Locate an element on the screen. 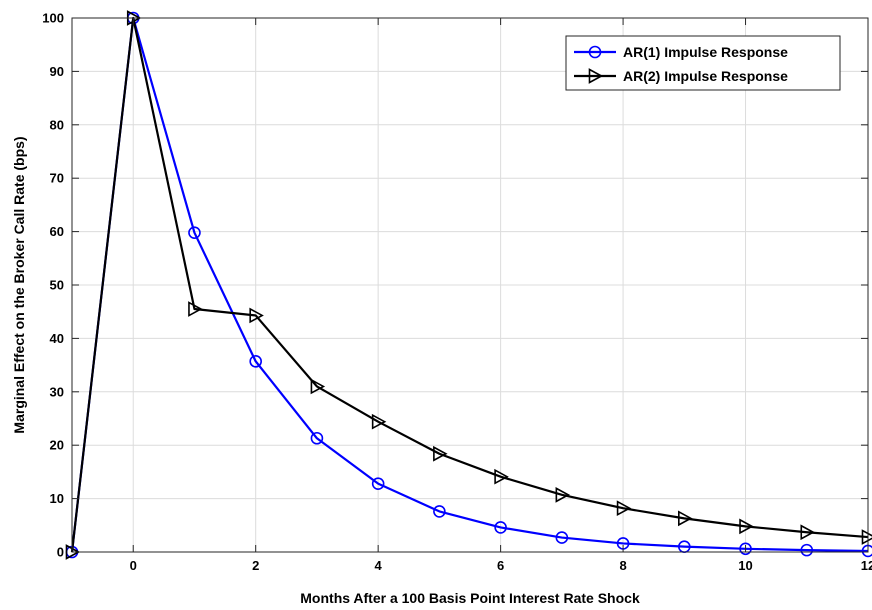 This screenshot has width=872, height=610. y-tick-label: 50 is located at coordinates (57, 285).